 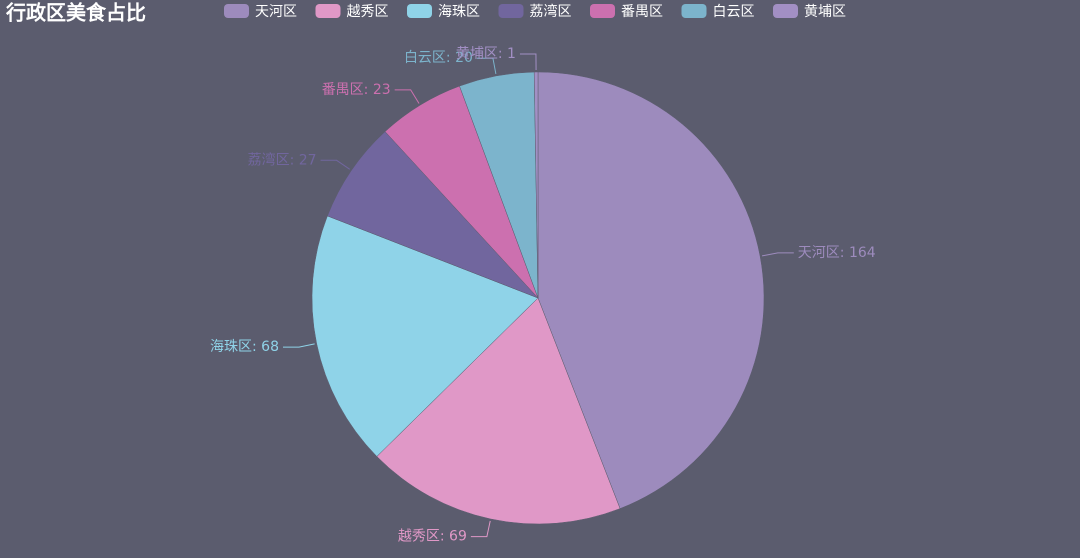 I want to click on legend-label: 白云区, so click(x=734, y=12).